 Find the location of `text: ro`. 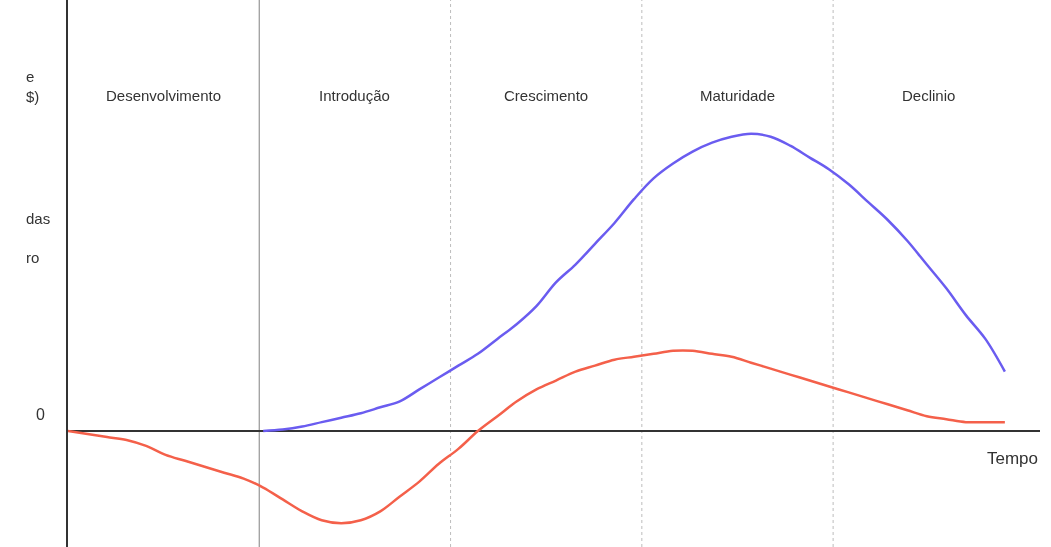

text: ro is located at coordinates (33, 257).